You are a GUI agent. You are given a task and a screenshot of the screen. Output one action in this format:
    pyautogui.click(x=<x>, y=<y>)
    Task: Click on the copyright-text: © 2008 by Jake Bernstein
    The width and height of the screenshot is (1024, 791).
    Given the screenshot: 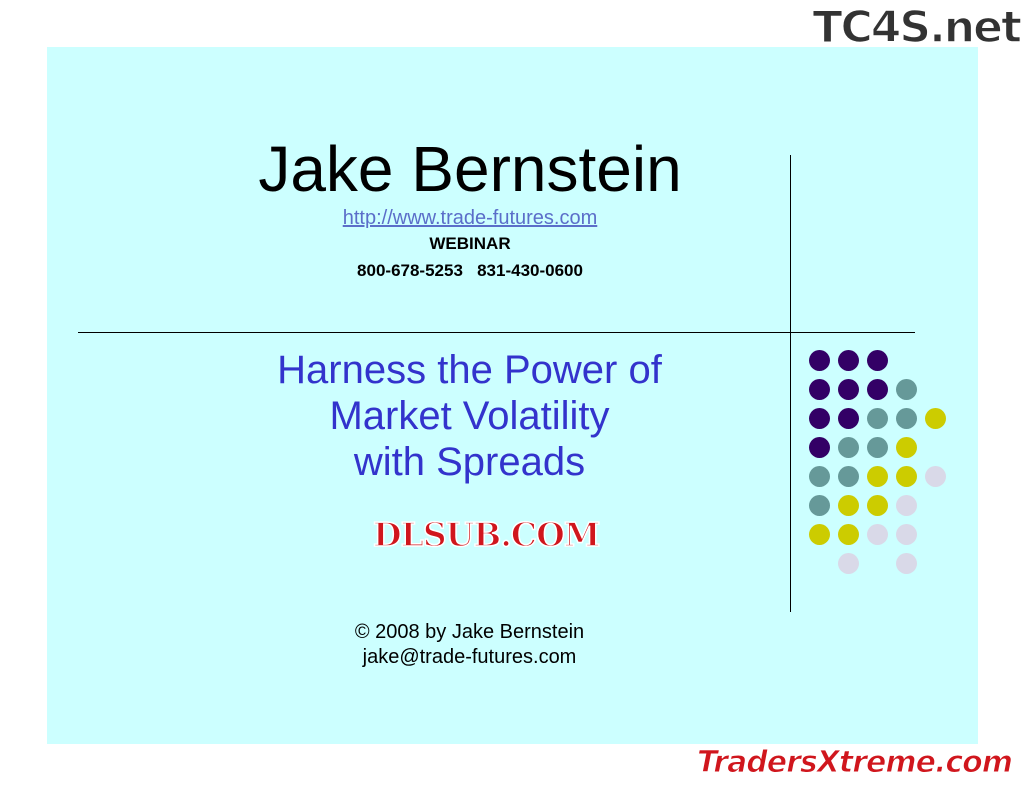 What is the action you would take?
    pyautogui.click(x=469, y=632)
    